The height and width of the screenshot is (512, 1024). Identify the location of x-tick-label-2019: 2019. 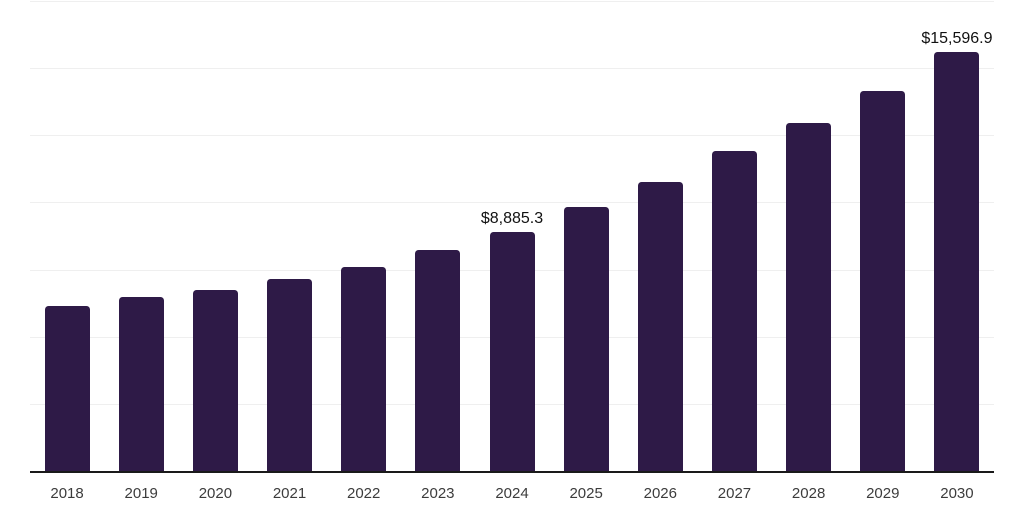
(141, 493).